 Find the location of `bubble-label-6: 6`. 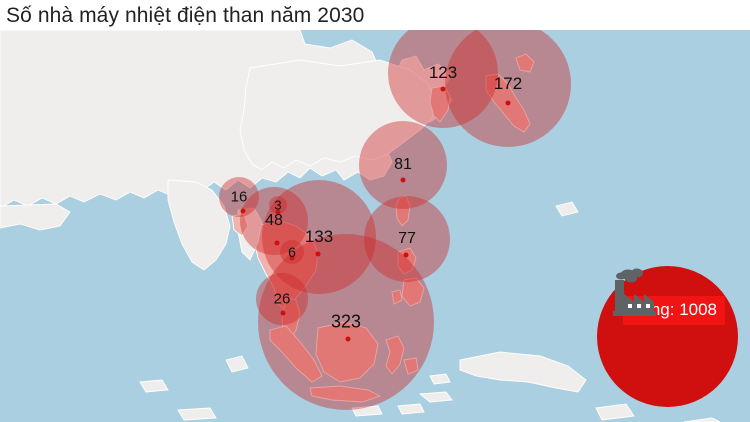

bubble-label-6: 6 is located at coordinates (292, 252).